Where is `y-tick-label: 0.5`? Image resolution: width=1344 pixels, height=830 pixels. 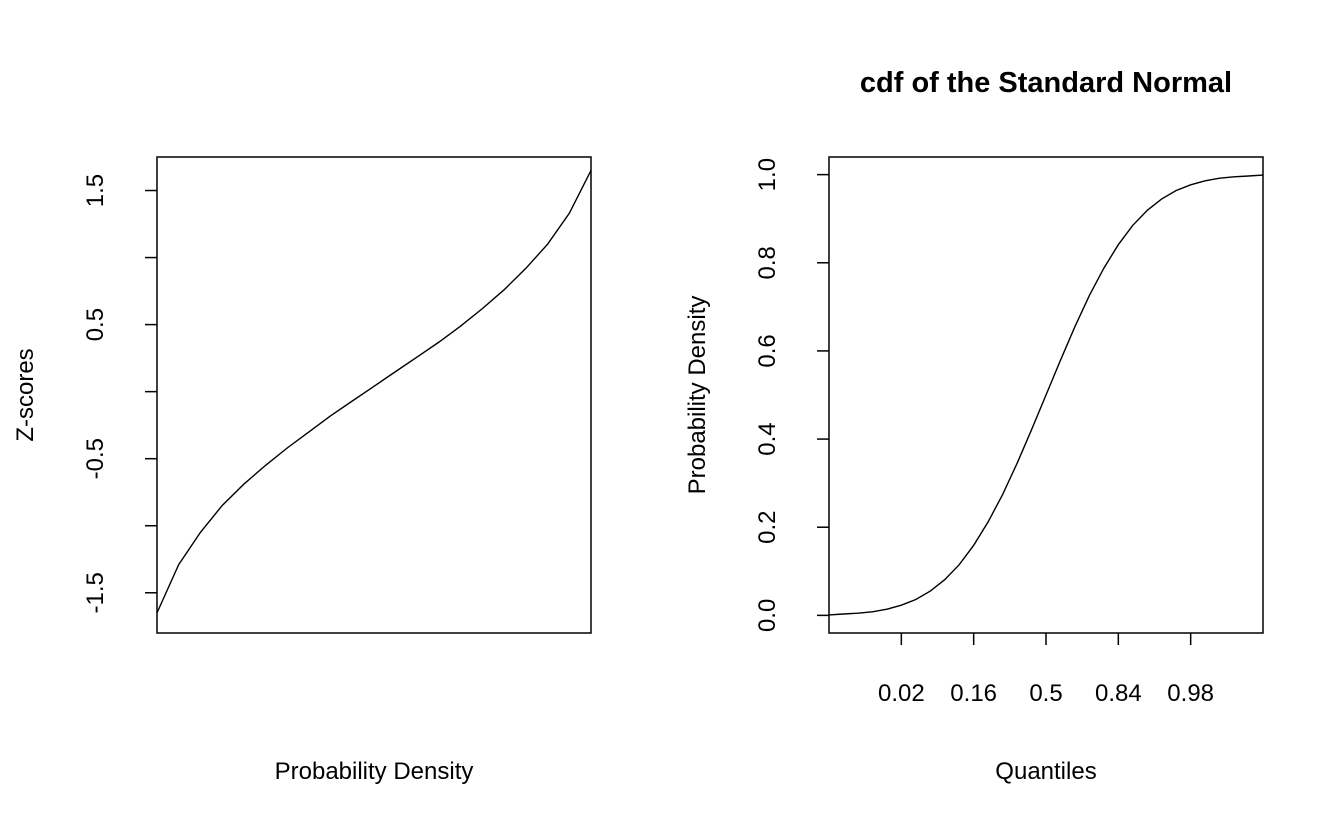 y-tick-label: 0.5 is located at coordinates (95, 324).